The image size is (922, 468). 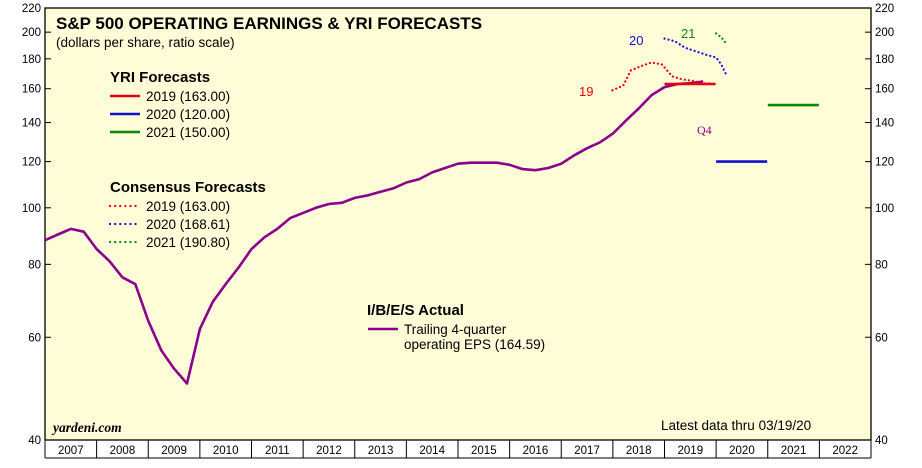 I want to click on x-tick-label: 2022, so click(x=845, y=451).